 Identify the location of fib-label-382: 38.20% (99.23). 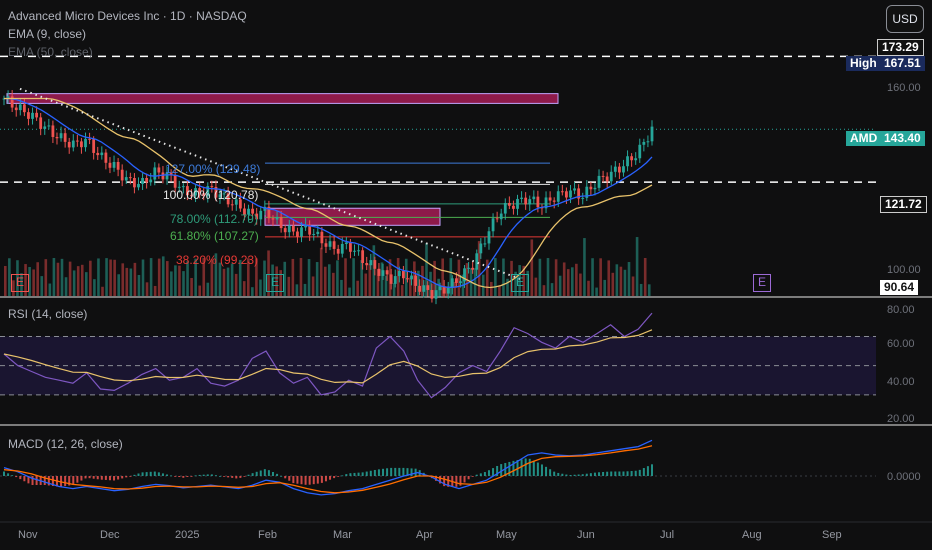
(217, 260).